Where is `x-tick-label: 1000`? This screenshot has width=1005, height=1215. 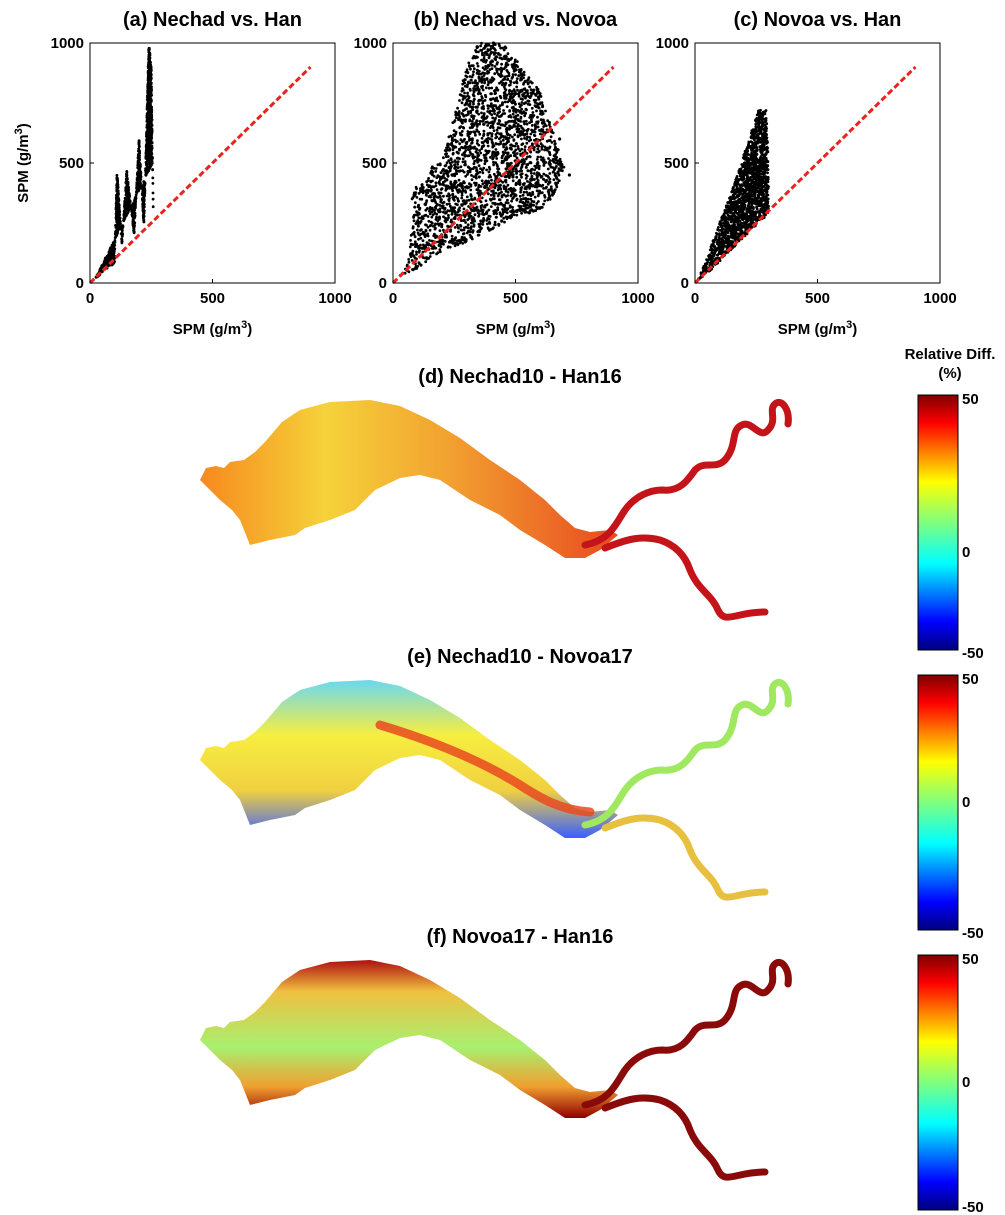 x-tick-label: 1000 is located at coordinates (637, 298).